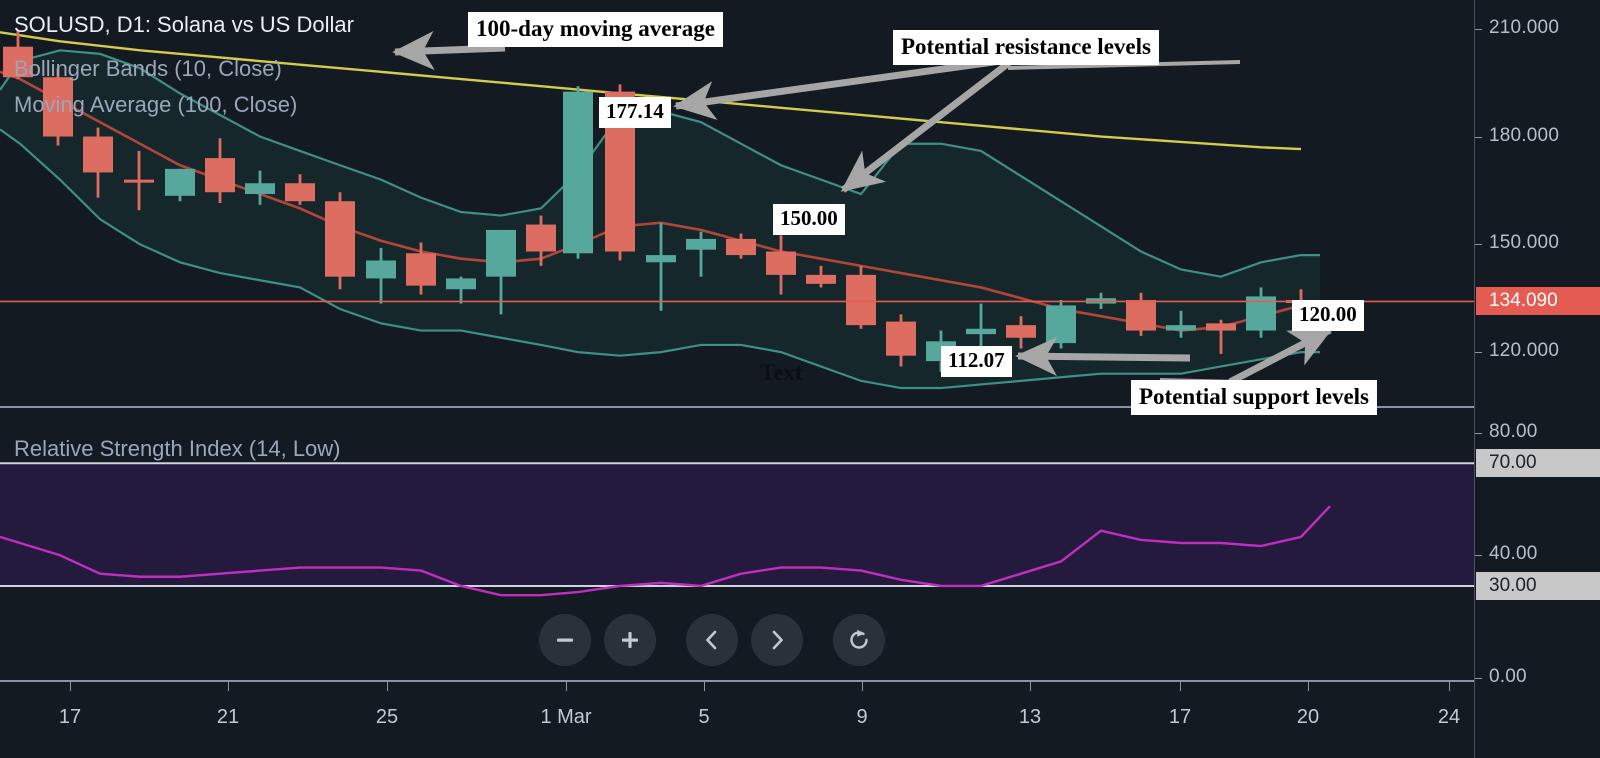  I want to click on rsi-tick-label: 0.00, so click(1508, 676).